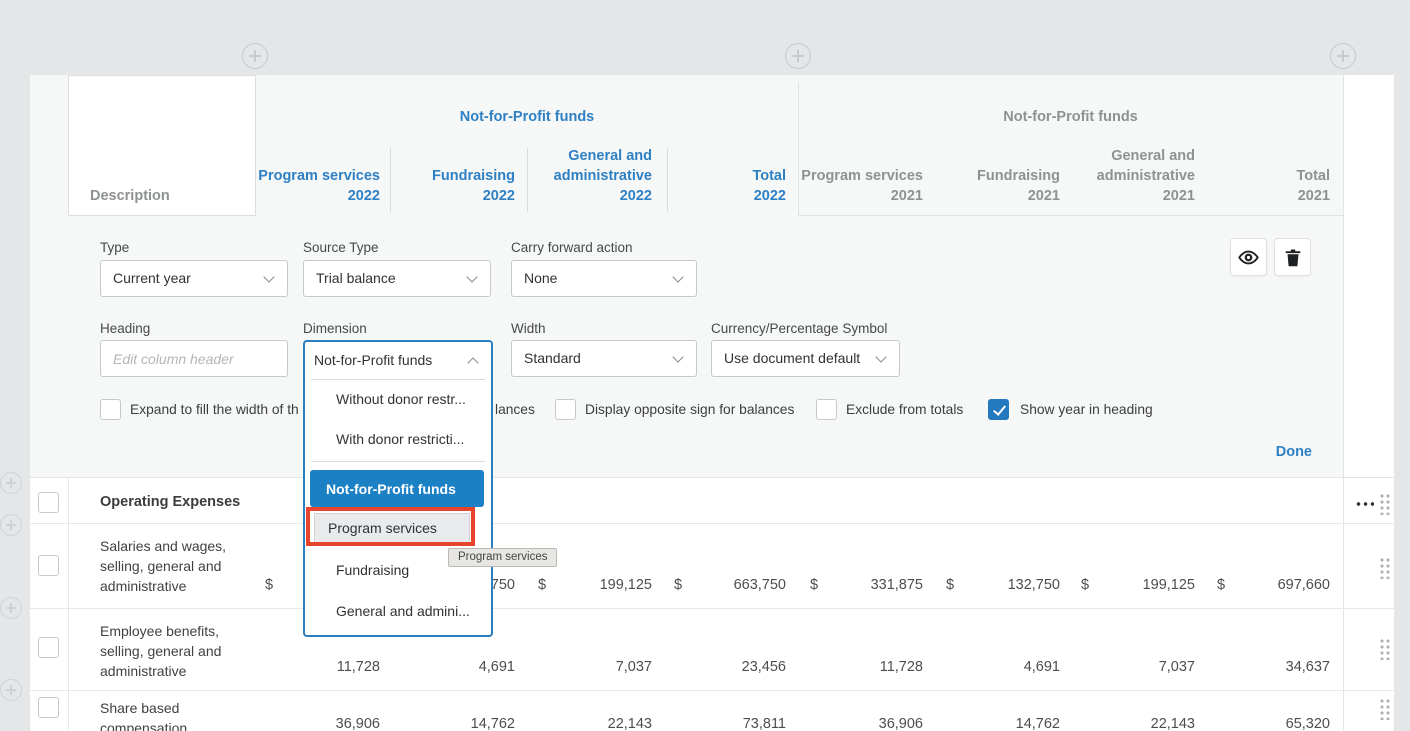  I want to click on chevron-up-icon, so click(473, 363).